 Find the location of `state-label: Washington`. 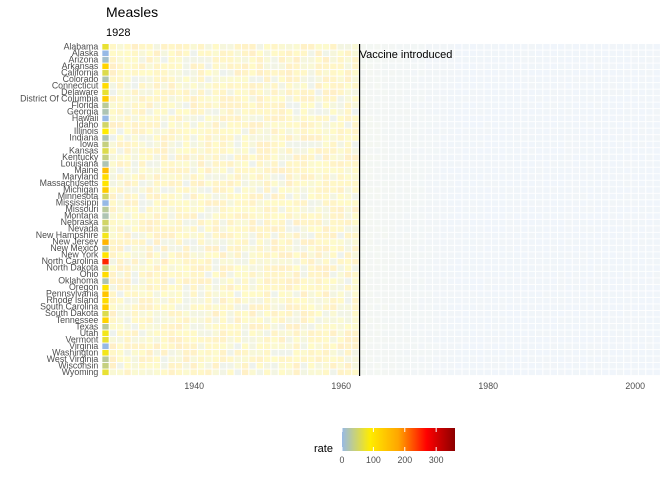

state-label: Washington is located at coordinates (75, 352).